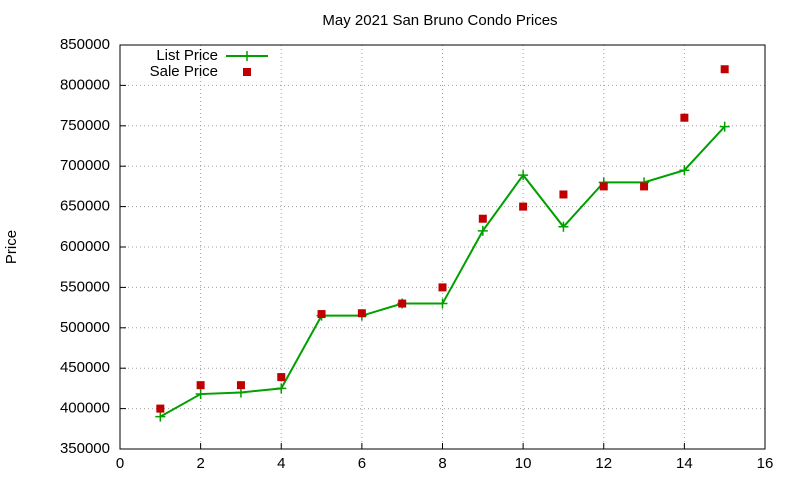  Describe the element at coordinates (85, 286) in the screenshot. I see `y-tick-label: 550000` at that location.